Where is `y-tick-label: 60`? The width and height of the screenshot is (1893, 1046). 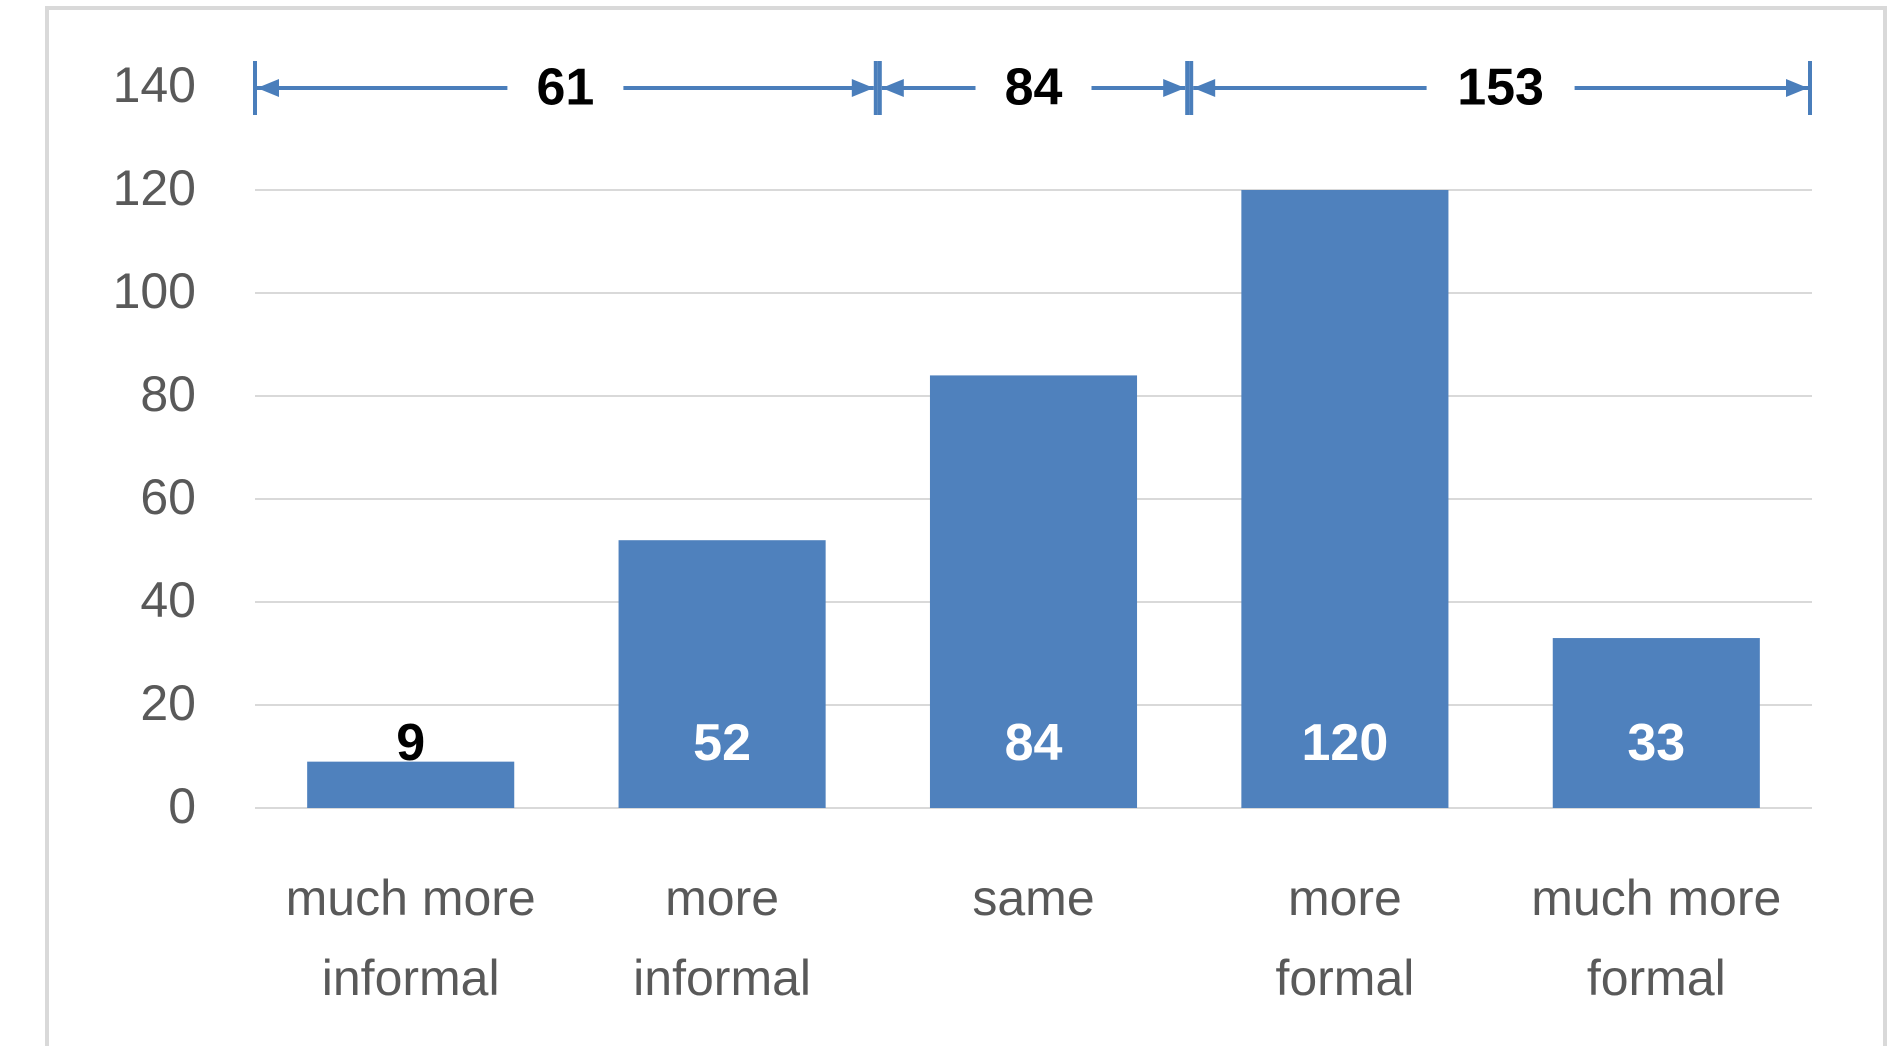 y-tick-label: 60 is located at coordinates (168, 497).